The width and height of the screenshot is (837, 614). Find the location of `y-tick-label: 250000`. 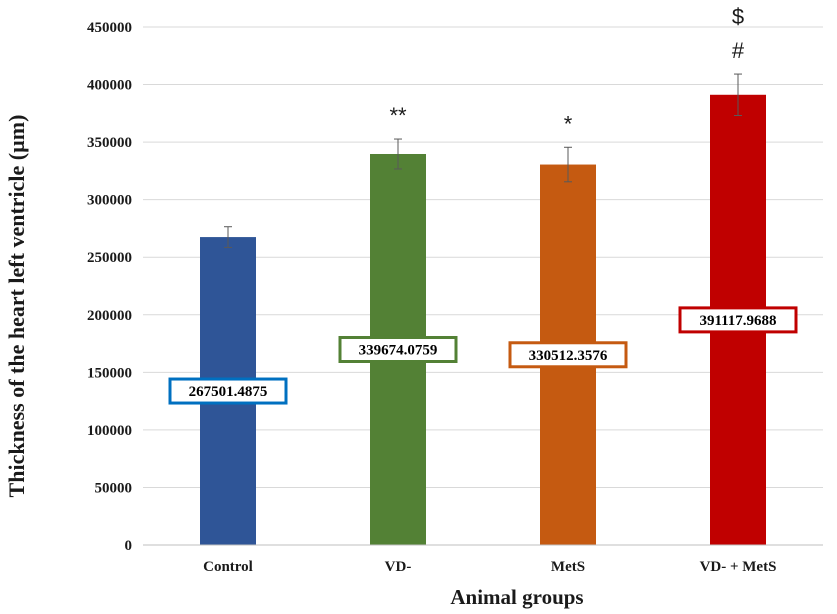

y-tick-label: 250000 is located at coordinates (109, 258).